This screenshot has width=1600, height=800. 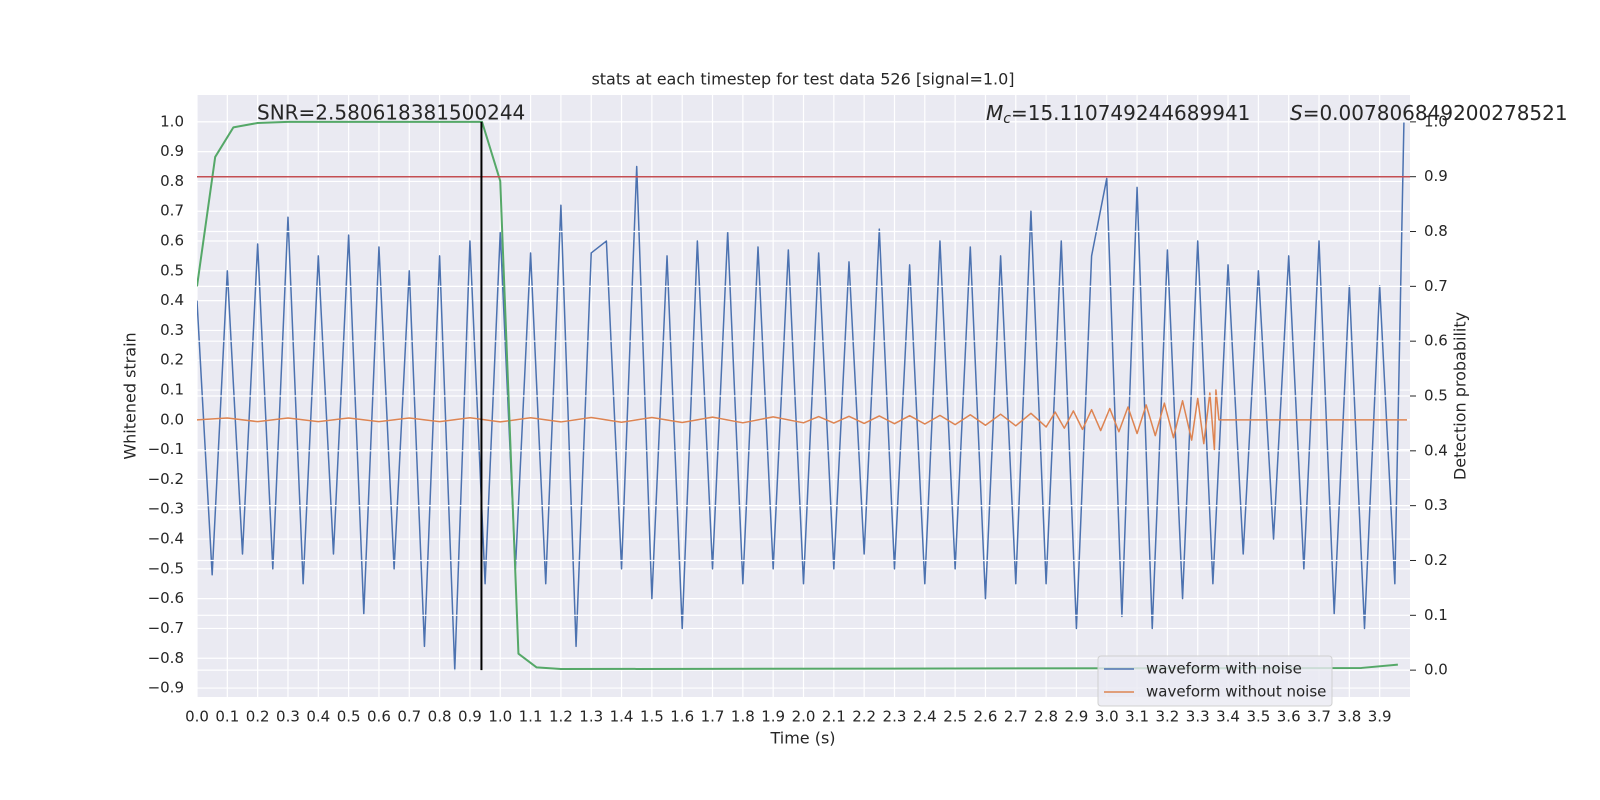 I want to click on x-tick-label: 0.9, so click(x=470, y=717).